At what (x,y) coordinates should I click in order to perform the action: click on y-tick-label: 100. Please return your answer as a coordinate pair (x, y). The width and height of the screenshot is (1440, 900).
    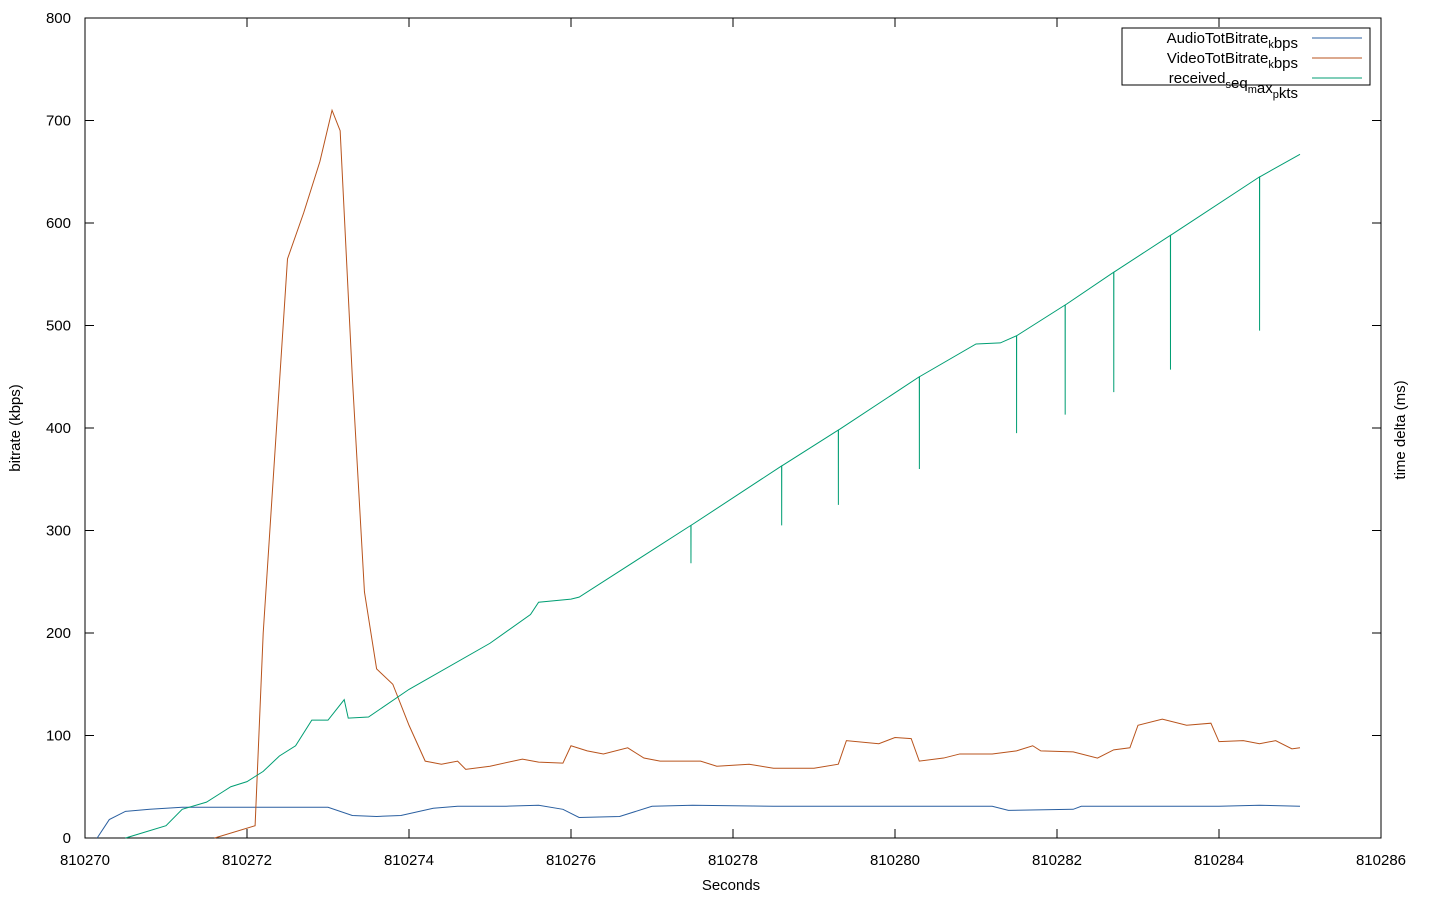
    Looking at the image, I should click on (58, 736).